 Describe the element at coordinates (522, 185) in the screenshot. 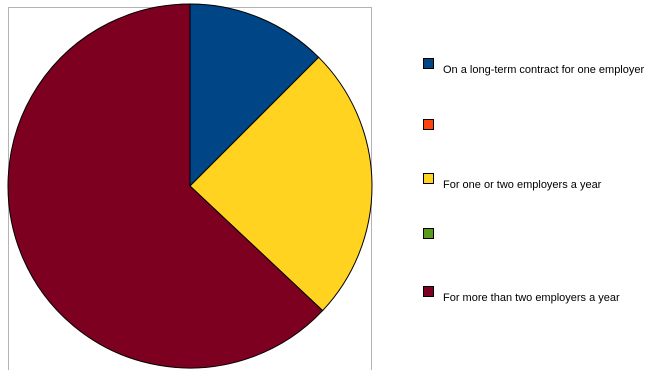

I see `legend-label-3: For one or two employers a year` at that location.